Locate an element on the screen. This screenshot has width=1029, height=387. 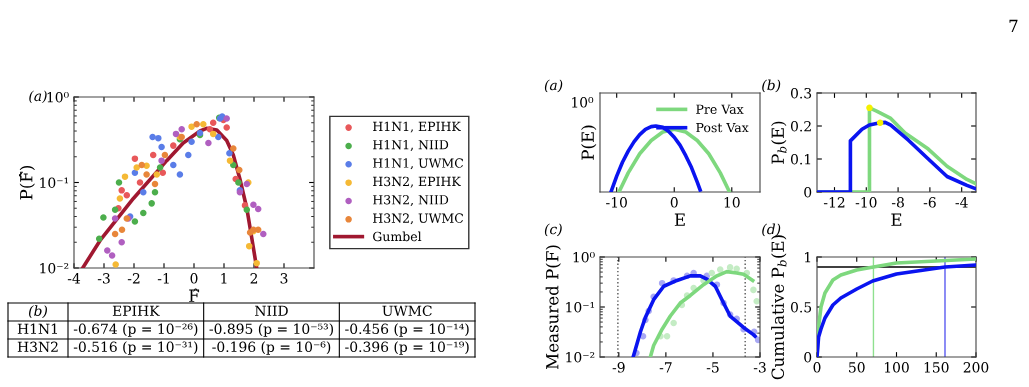
legend-label: H1N1, NIID is located at coordinates (411, 145).